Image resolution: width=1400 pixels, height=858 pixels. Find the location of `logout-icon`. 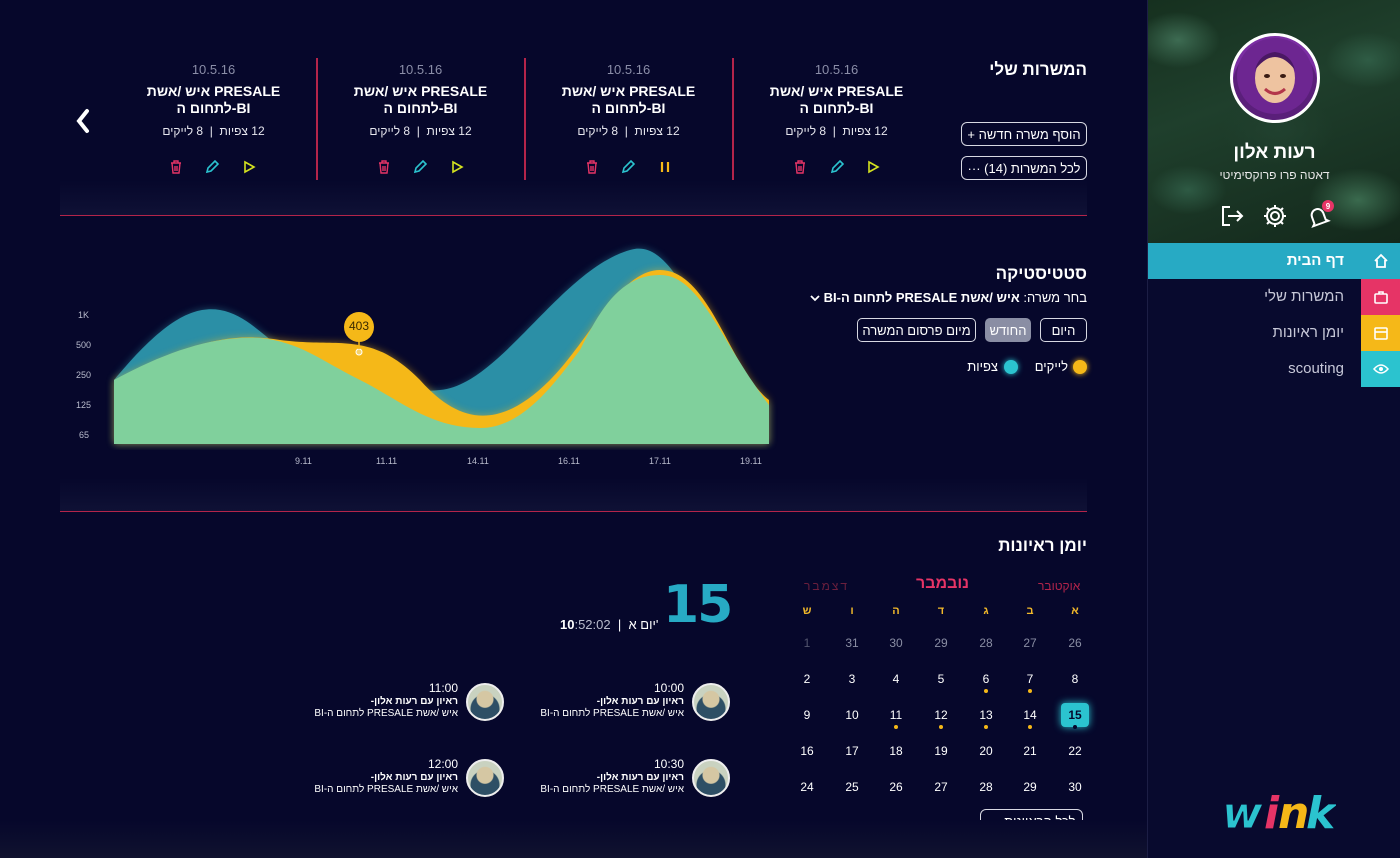

logout-icon is located at coordinates (1232, 216).